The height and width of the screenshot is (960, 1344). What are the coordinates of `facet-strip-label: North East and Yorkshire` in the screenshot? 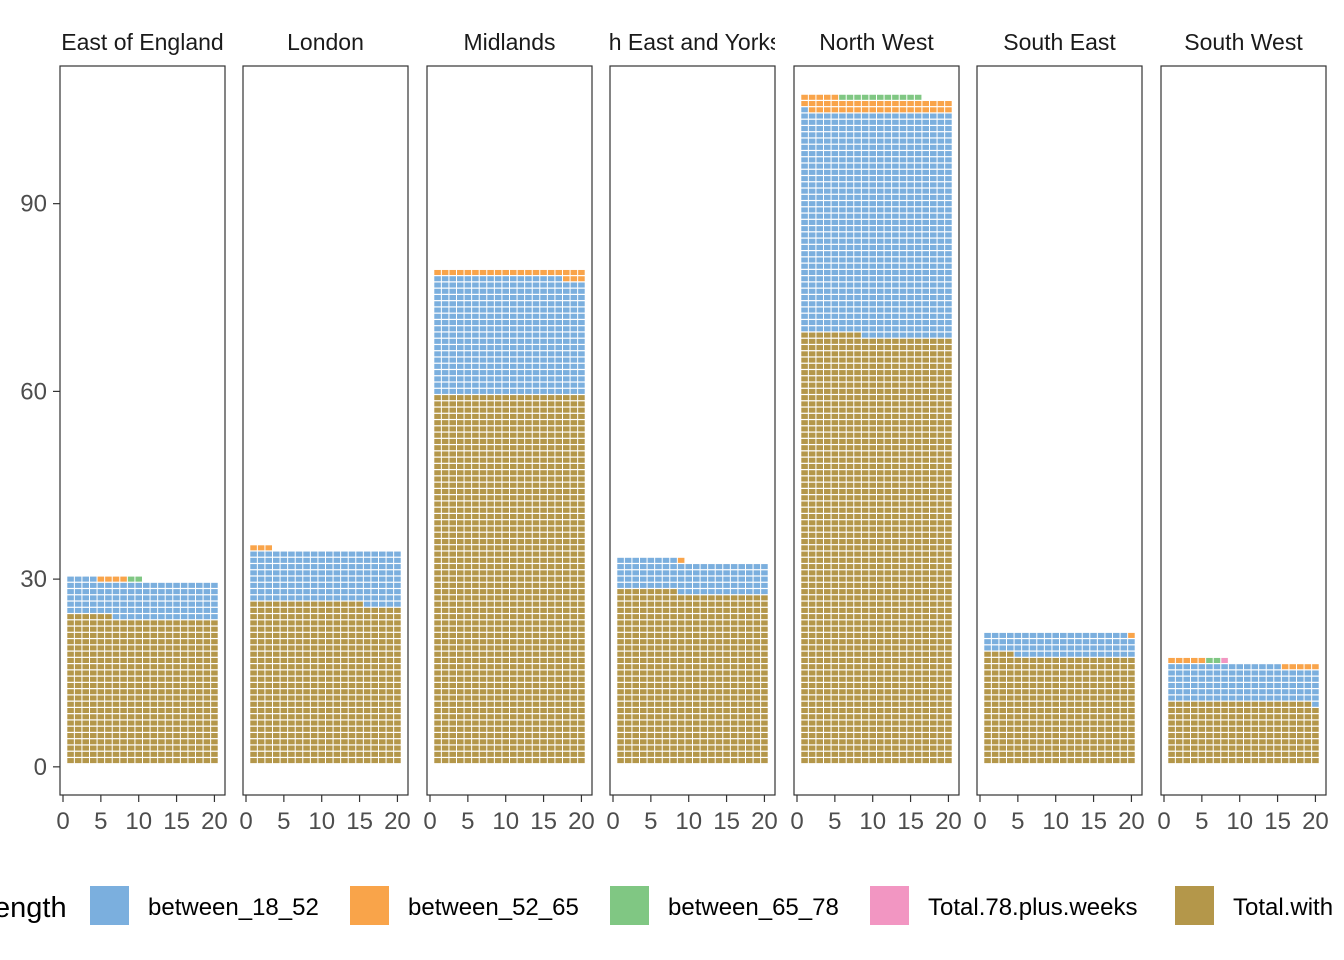 It's located at (692, 42).